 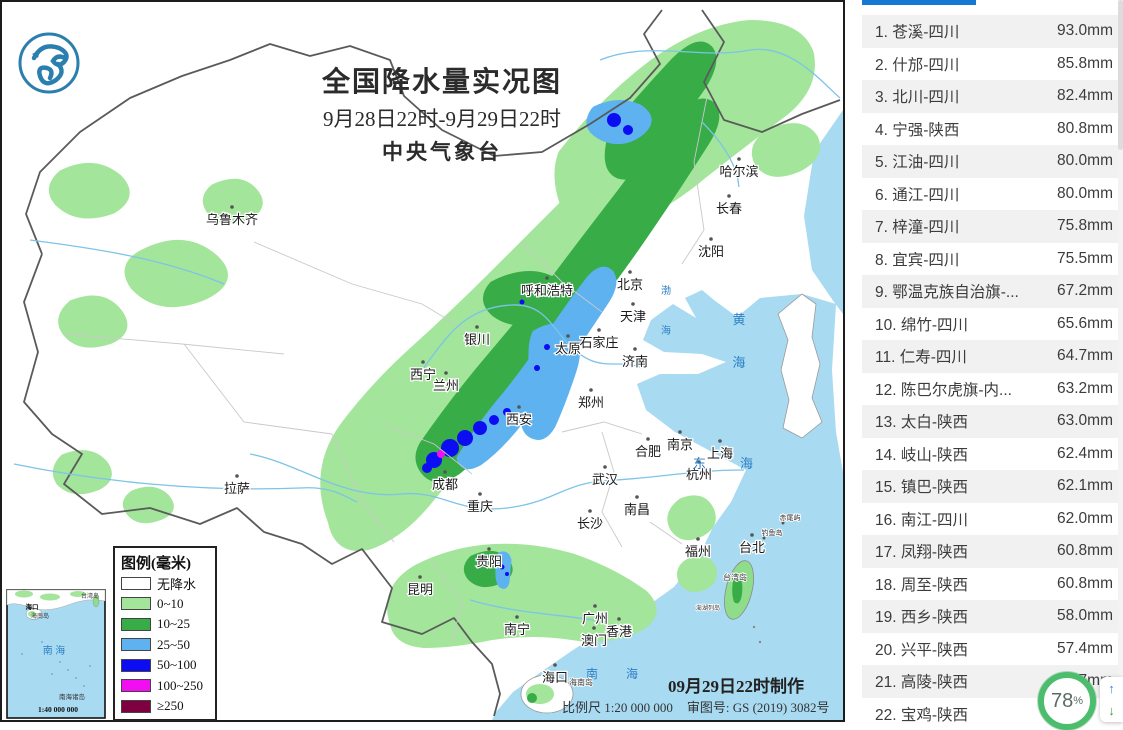 I want to click on precip-value: 80.0mm, so click(x=1085, y=194).